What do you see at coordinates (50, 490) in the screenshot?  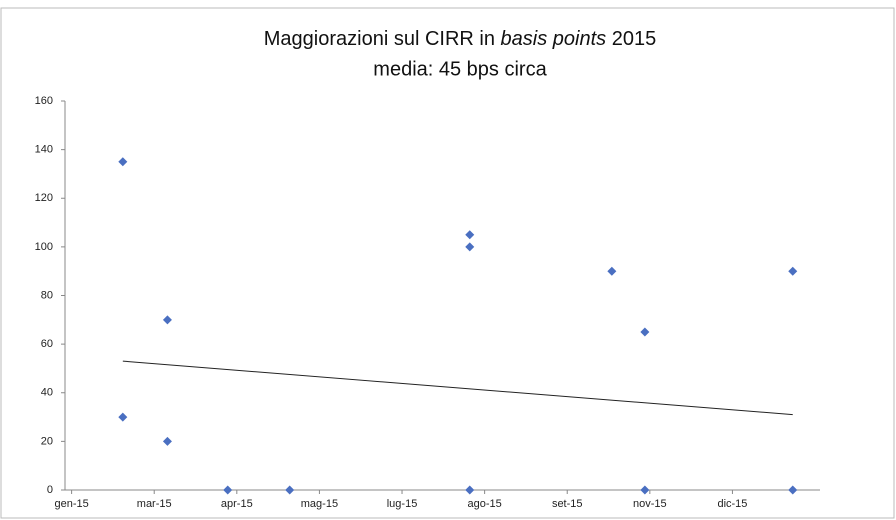 I see `y-tick-label: 0` at bounding box center [50, 490].